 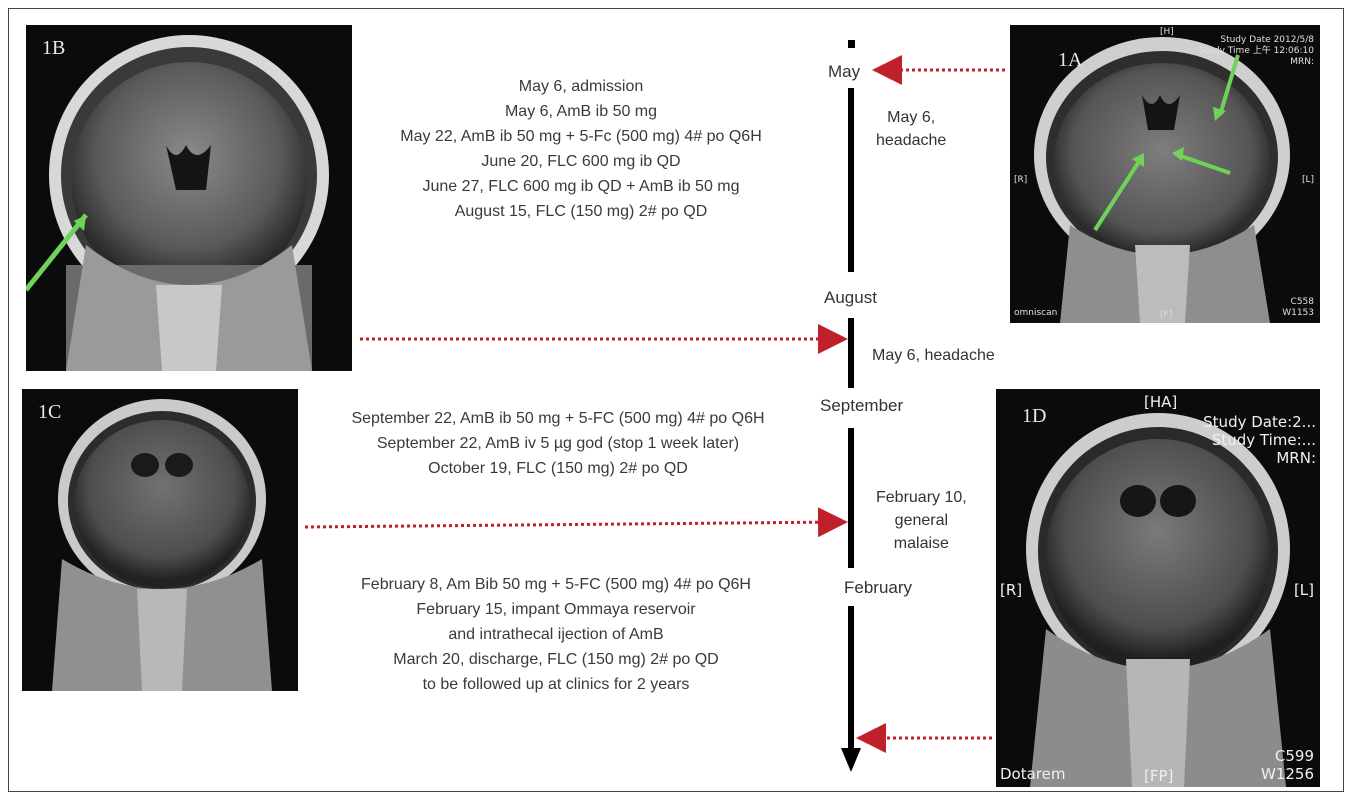 I want to click on window-center-1a: C558, so click(x=1298, y=302).